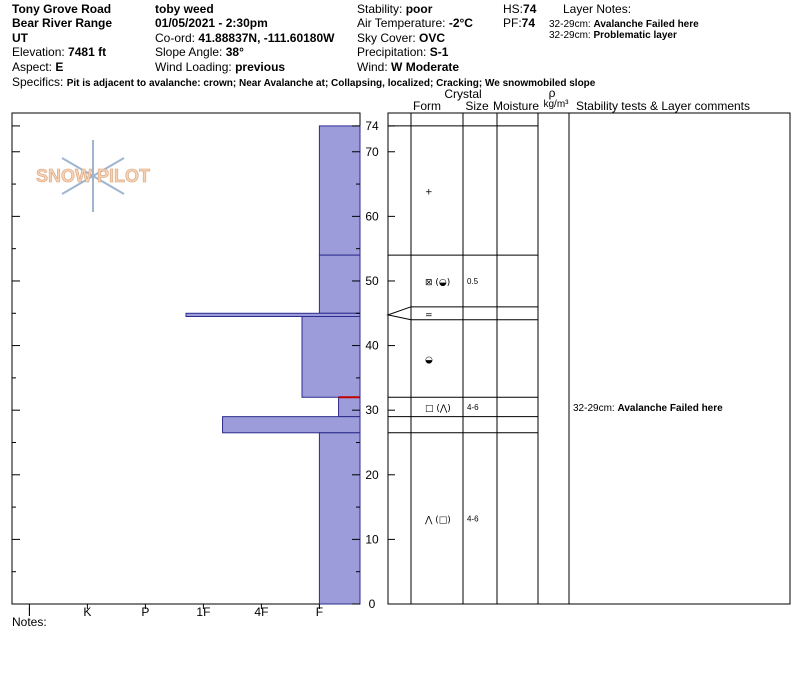 This screenshot has width=800, height=676. Describe the element at coordinates (663, 106) in the screenshot. I see `header-comments: Stability tests & Layer comments` at that location.